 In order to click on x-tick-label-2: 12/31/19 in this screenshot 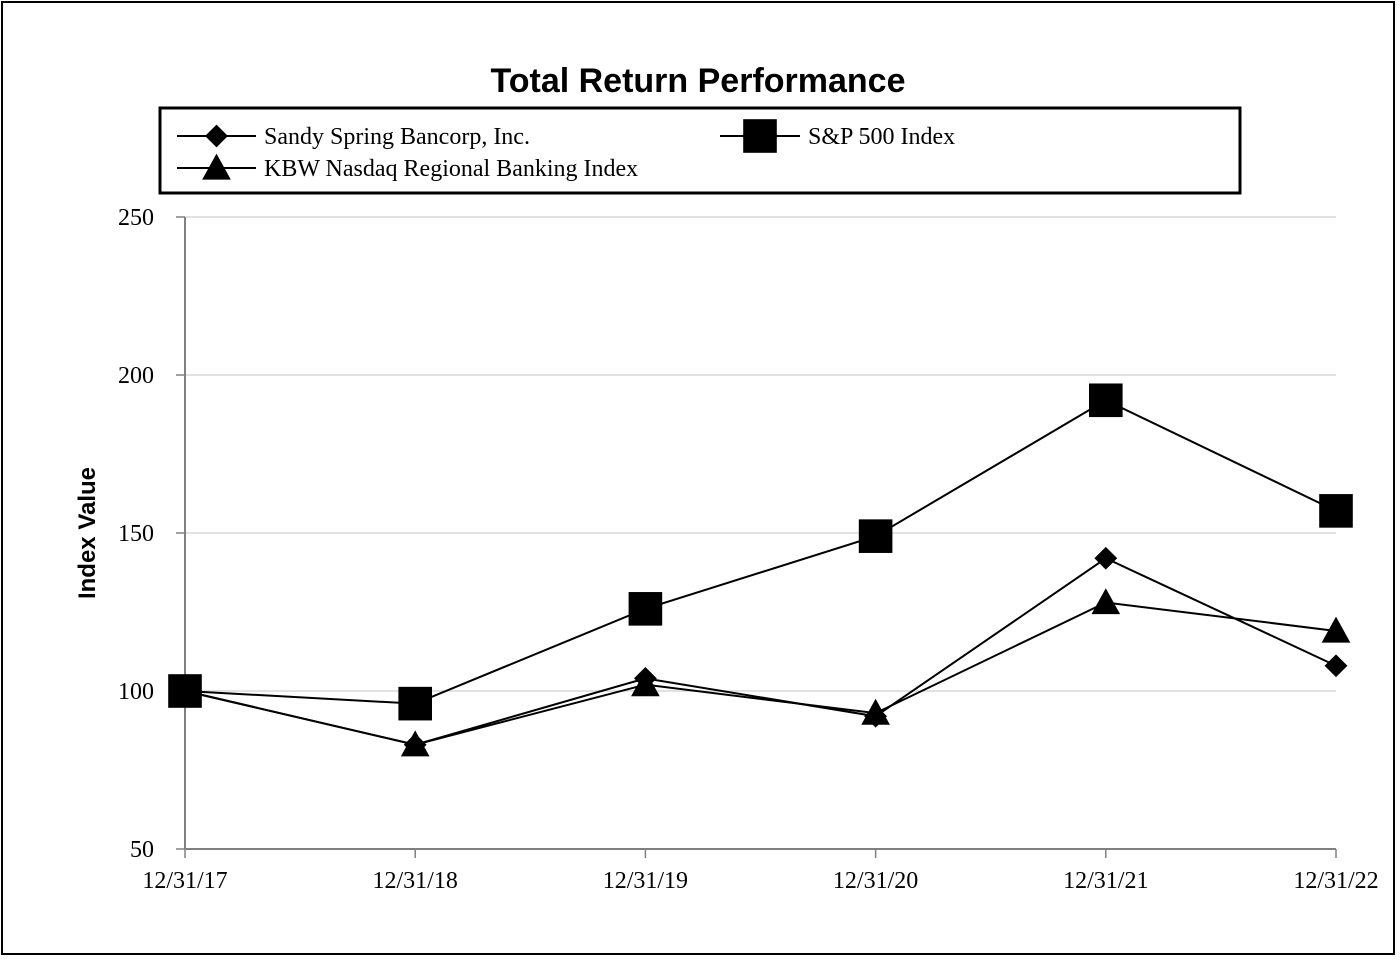, I will do `click(645, 881)`.